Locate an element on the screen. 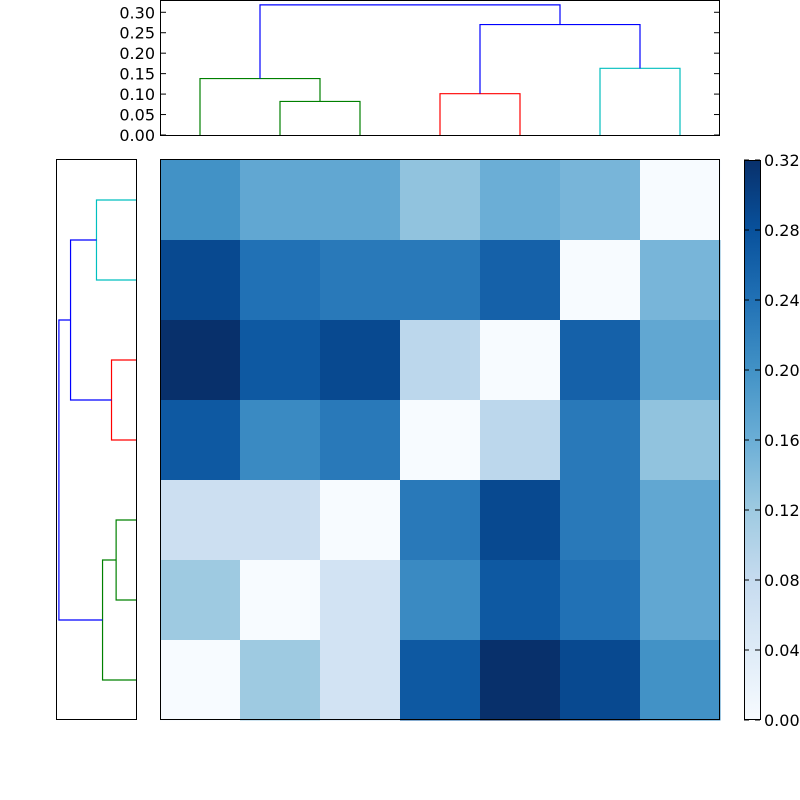  top-dendrogram-frame is located at coordinates (440, 68).